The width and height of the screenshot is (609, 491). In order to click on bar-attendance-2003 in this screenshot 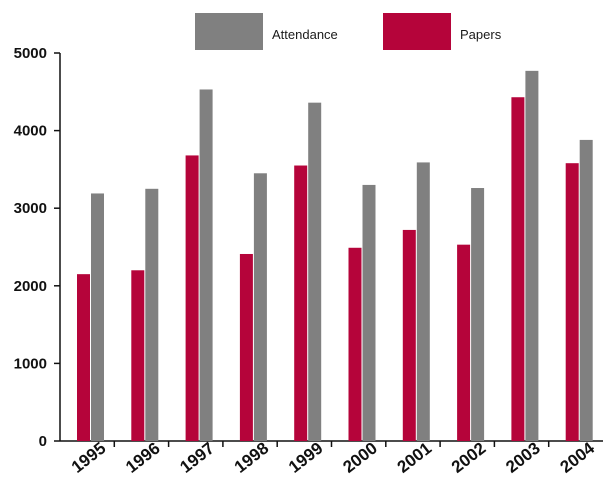, I will do `click(532, 256)`.